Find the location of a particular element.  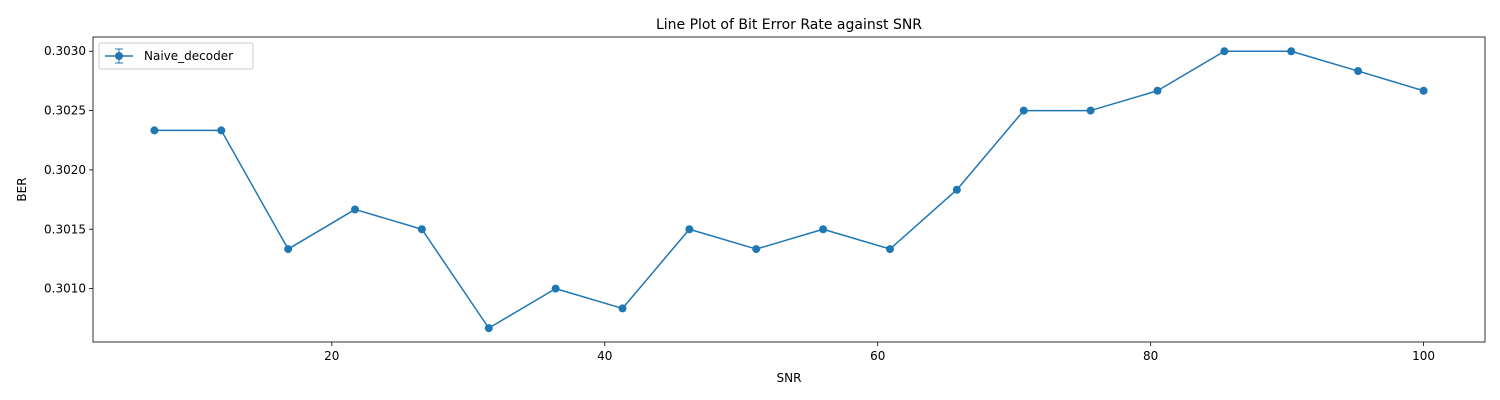

y-tick-label: 0.3030 is located at coordinates (65, 51).